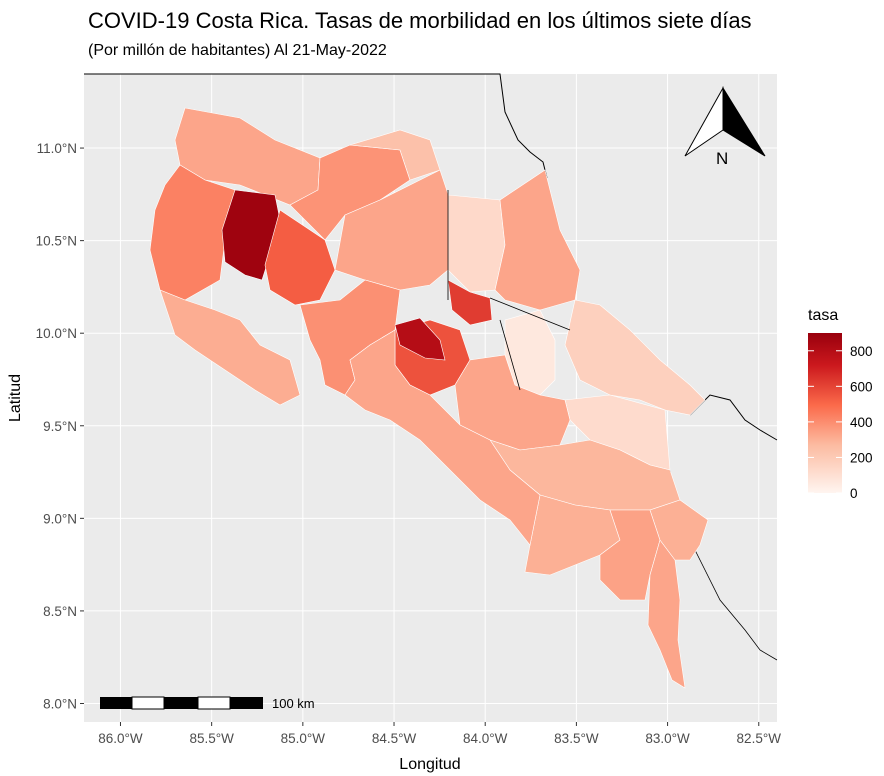  What do you see at coordinates (60, 611) in the screenshot?
I see `y-tick-label: 8.5°N` at bounding box center [60, 611].